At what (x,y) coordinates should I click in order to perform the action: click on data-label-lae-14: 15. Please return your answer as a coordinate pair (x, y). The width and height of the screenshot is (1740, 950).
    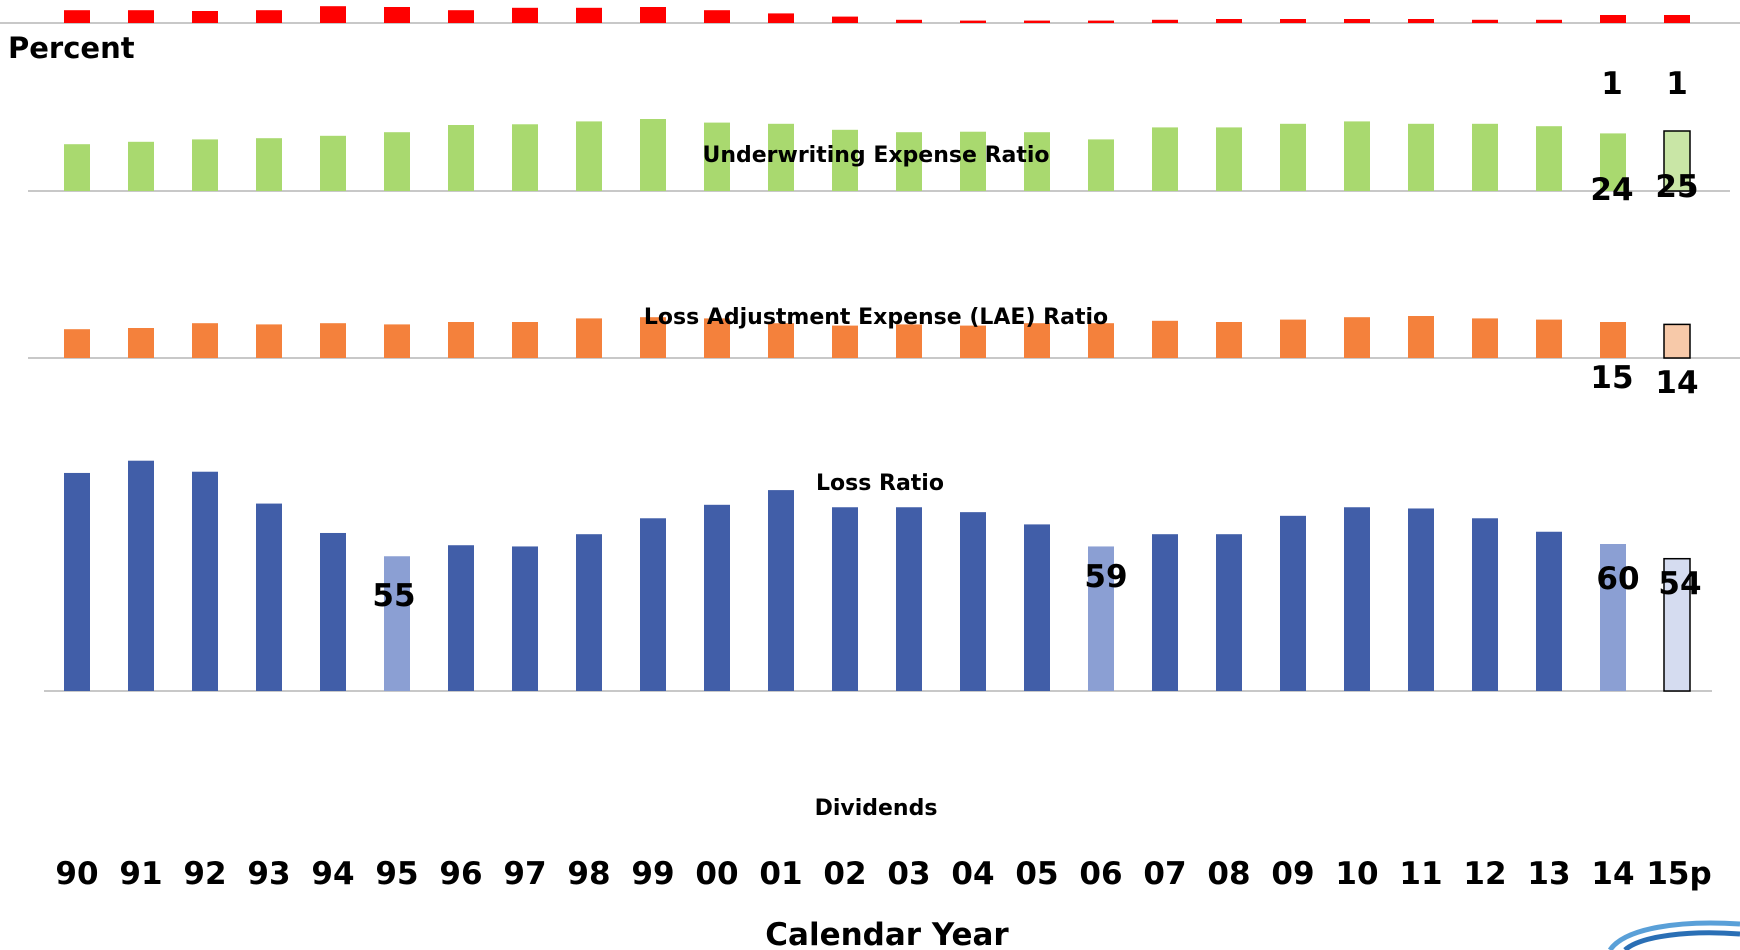
    Looking at the image, I should click on (1611, 378).